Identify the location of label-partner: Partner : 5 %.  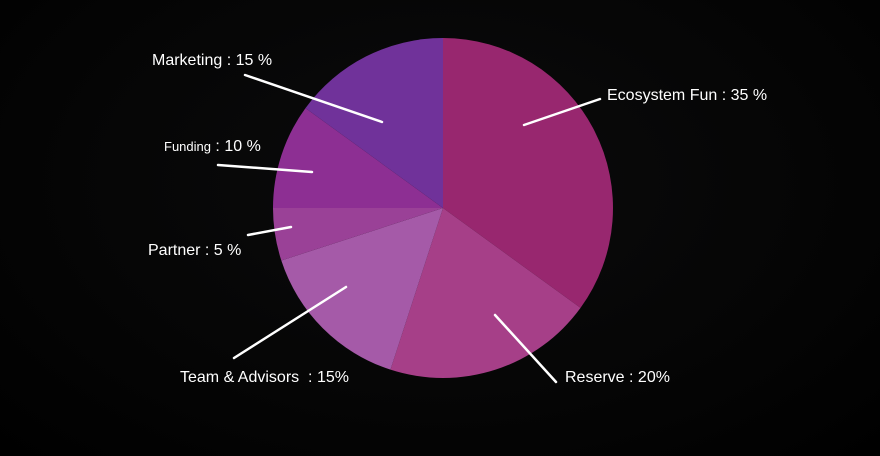
(194, 250).